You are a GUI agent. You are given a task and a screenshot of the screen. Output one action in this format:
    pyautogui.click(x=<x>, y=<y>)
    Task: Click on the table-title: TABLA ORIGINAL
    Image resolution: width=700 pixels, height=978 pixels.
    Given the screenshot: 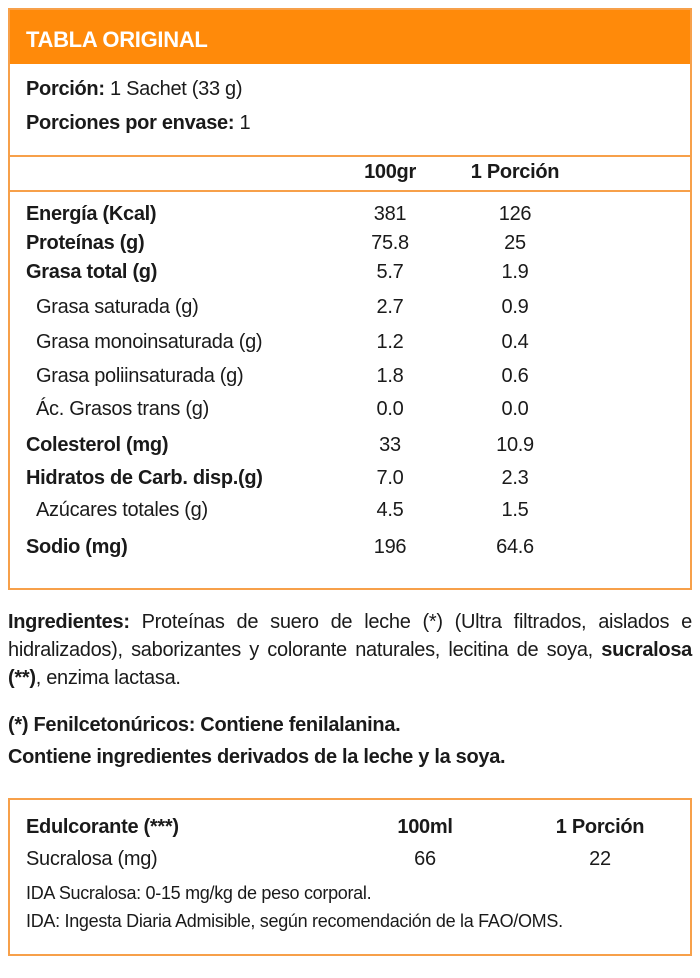 What is the action you would take?
    pyautogui.click(x=350, y=37)
    